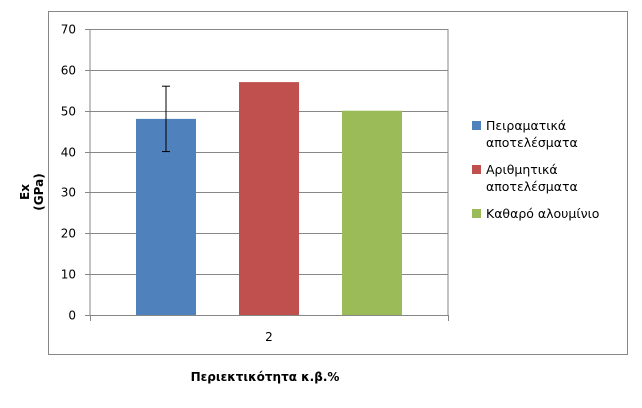  Describe the element at coordinates (68, 193) in the screenshot. I see `y-tick-label: 30` at that location.